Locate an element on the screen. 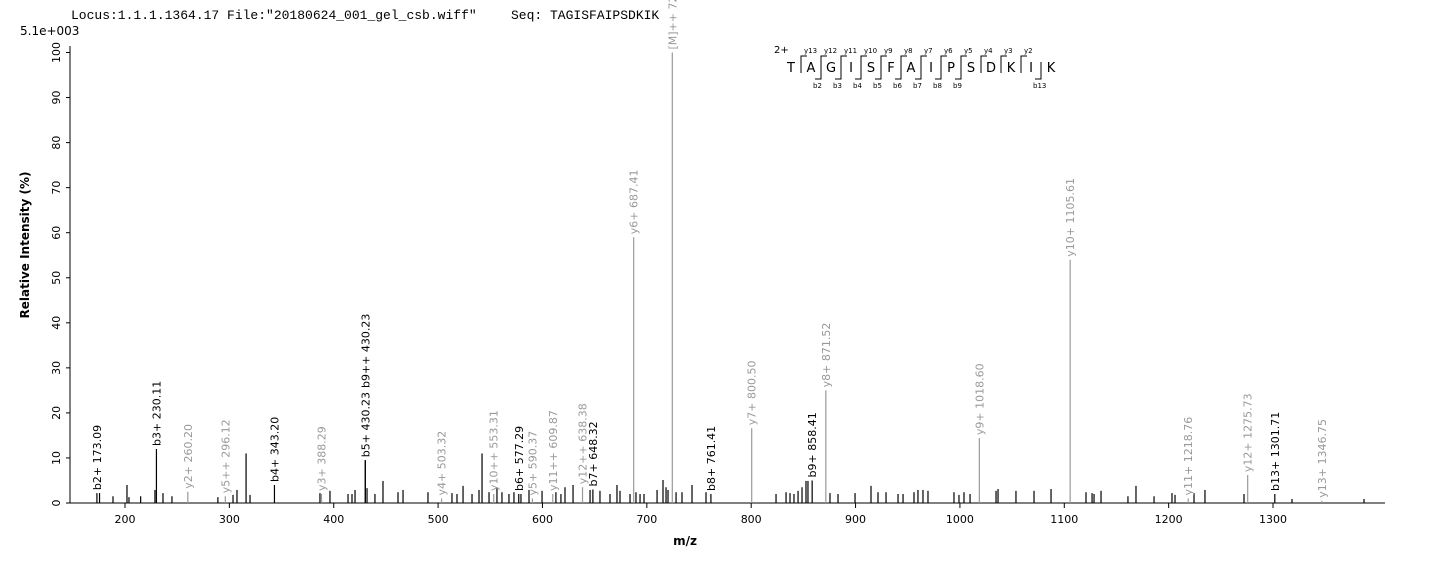 The height and width of the screenshot is (562, 1436). y-ion-label: y7 is located at coordinates (928, 51).